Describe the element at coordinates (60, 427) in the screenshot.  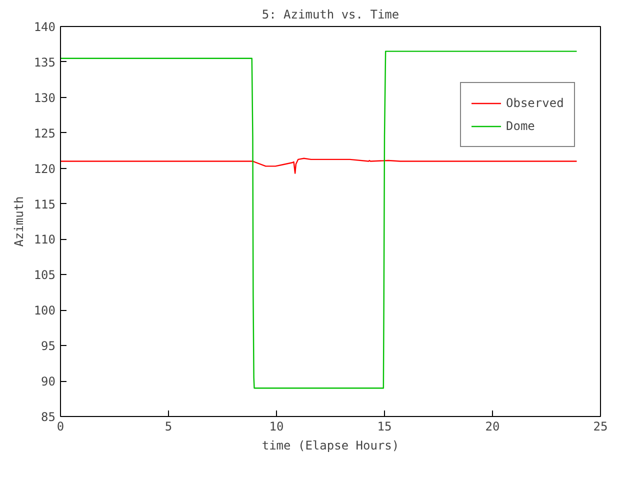
I see `x-tick-label: 0` at that location.